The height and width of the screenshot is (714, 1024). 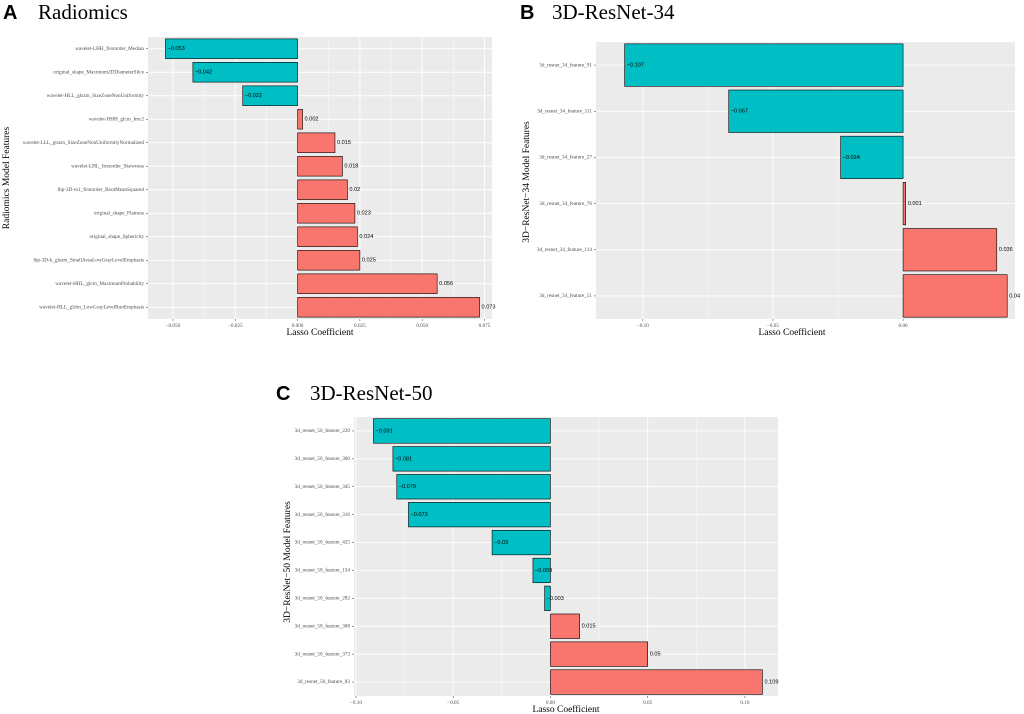 What do you see at coordinates (635, 66) in the screenshot?
I see `data-label: −0.107` at bounding box center [635, 66].